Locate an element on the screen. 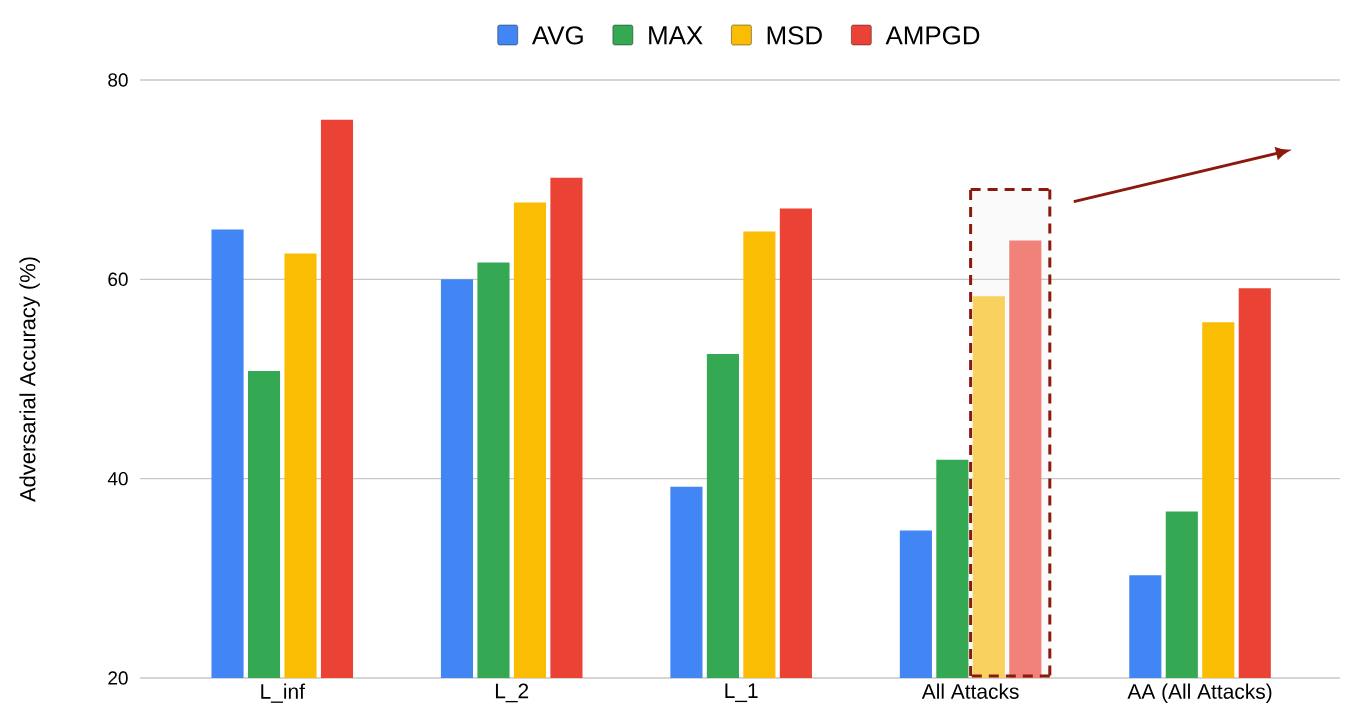 The height and width of the screenshot is (722, 1346). y-tick-label: 20 is located at coordinates (118, 678).